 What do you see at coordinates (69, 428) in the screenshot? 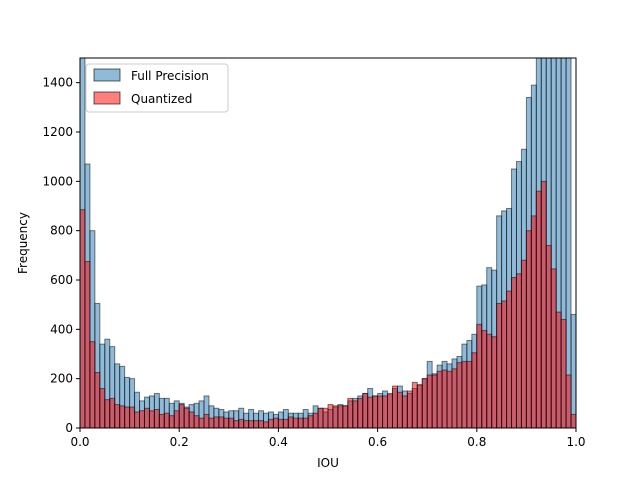
I see `y-tick-label: 0` at bounding box center [69, 428].